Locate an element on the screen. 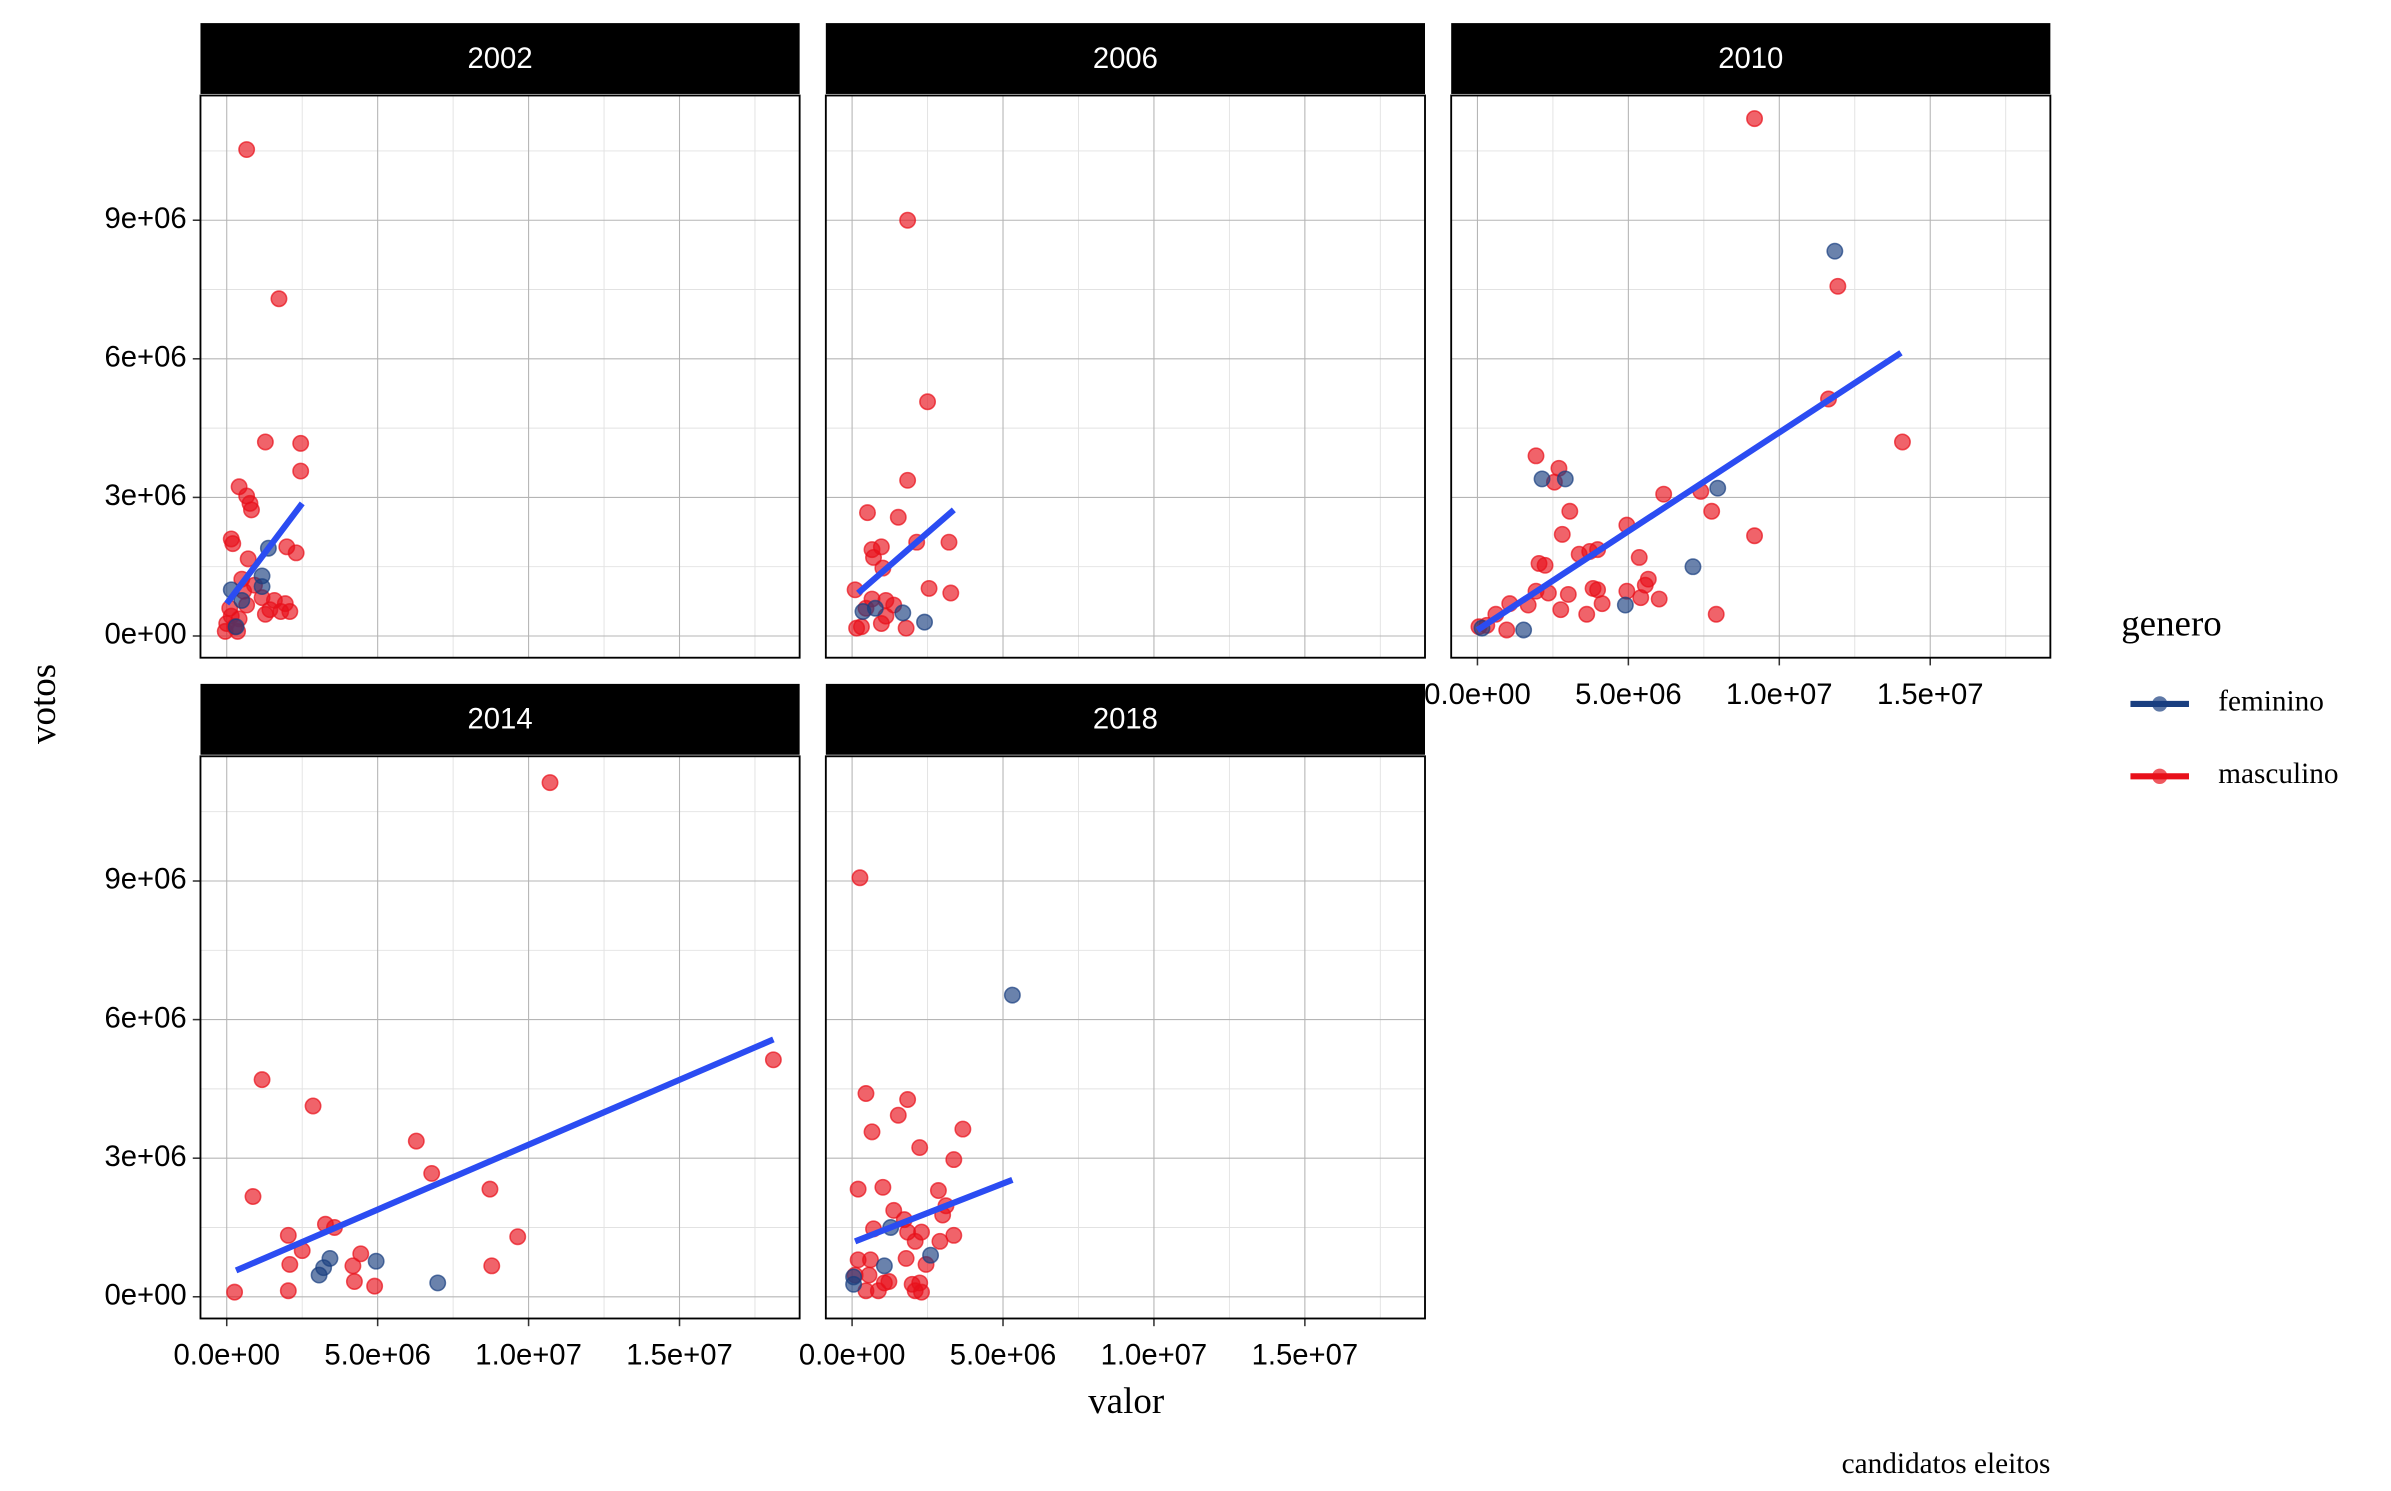 The width and height of the screenshot is (2391, 1491). legend-label: masculino is located at coordinates (2278, 774).